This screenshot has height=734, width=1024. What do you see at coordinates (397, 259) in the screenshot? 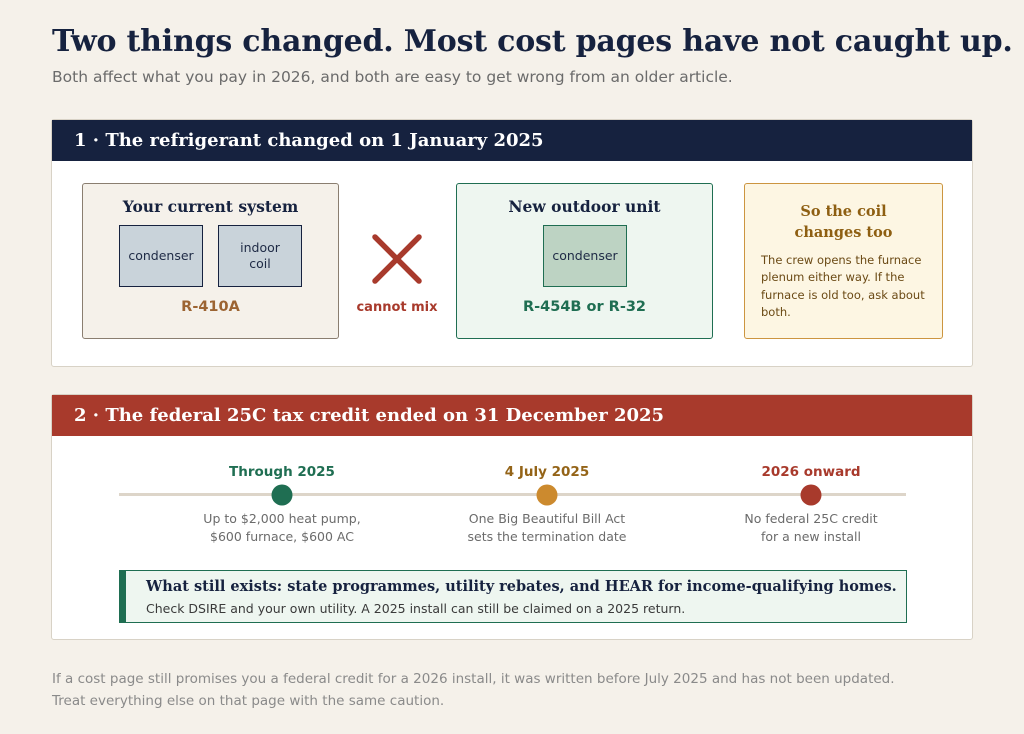
I see `cannot-mix-cross-icon` at bounding box center [397, 259].